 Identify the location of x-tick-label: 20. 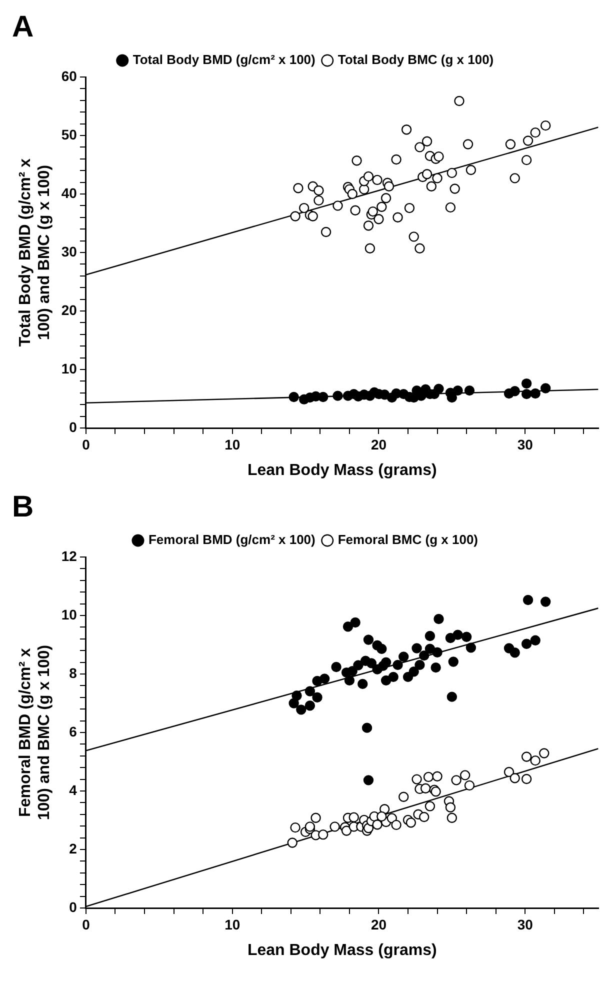
(378, 924).